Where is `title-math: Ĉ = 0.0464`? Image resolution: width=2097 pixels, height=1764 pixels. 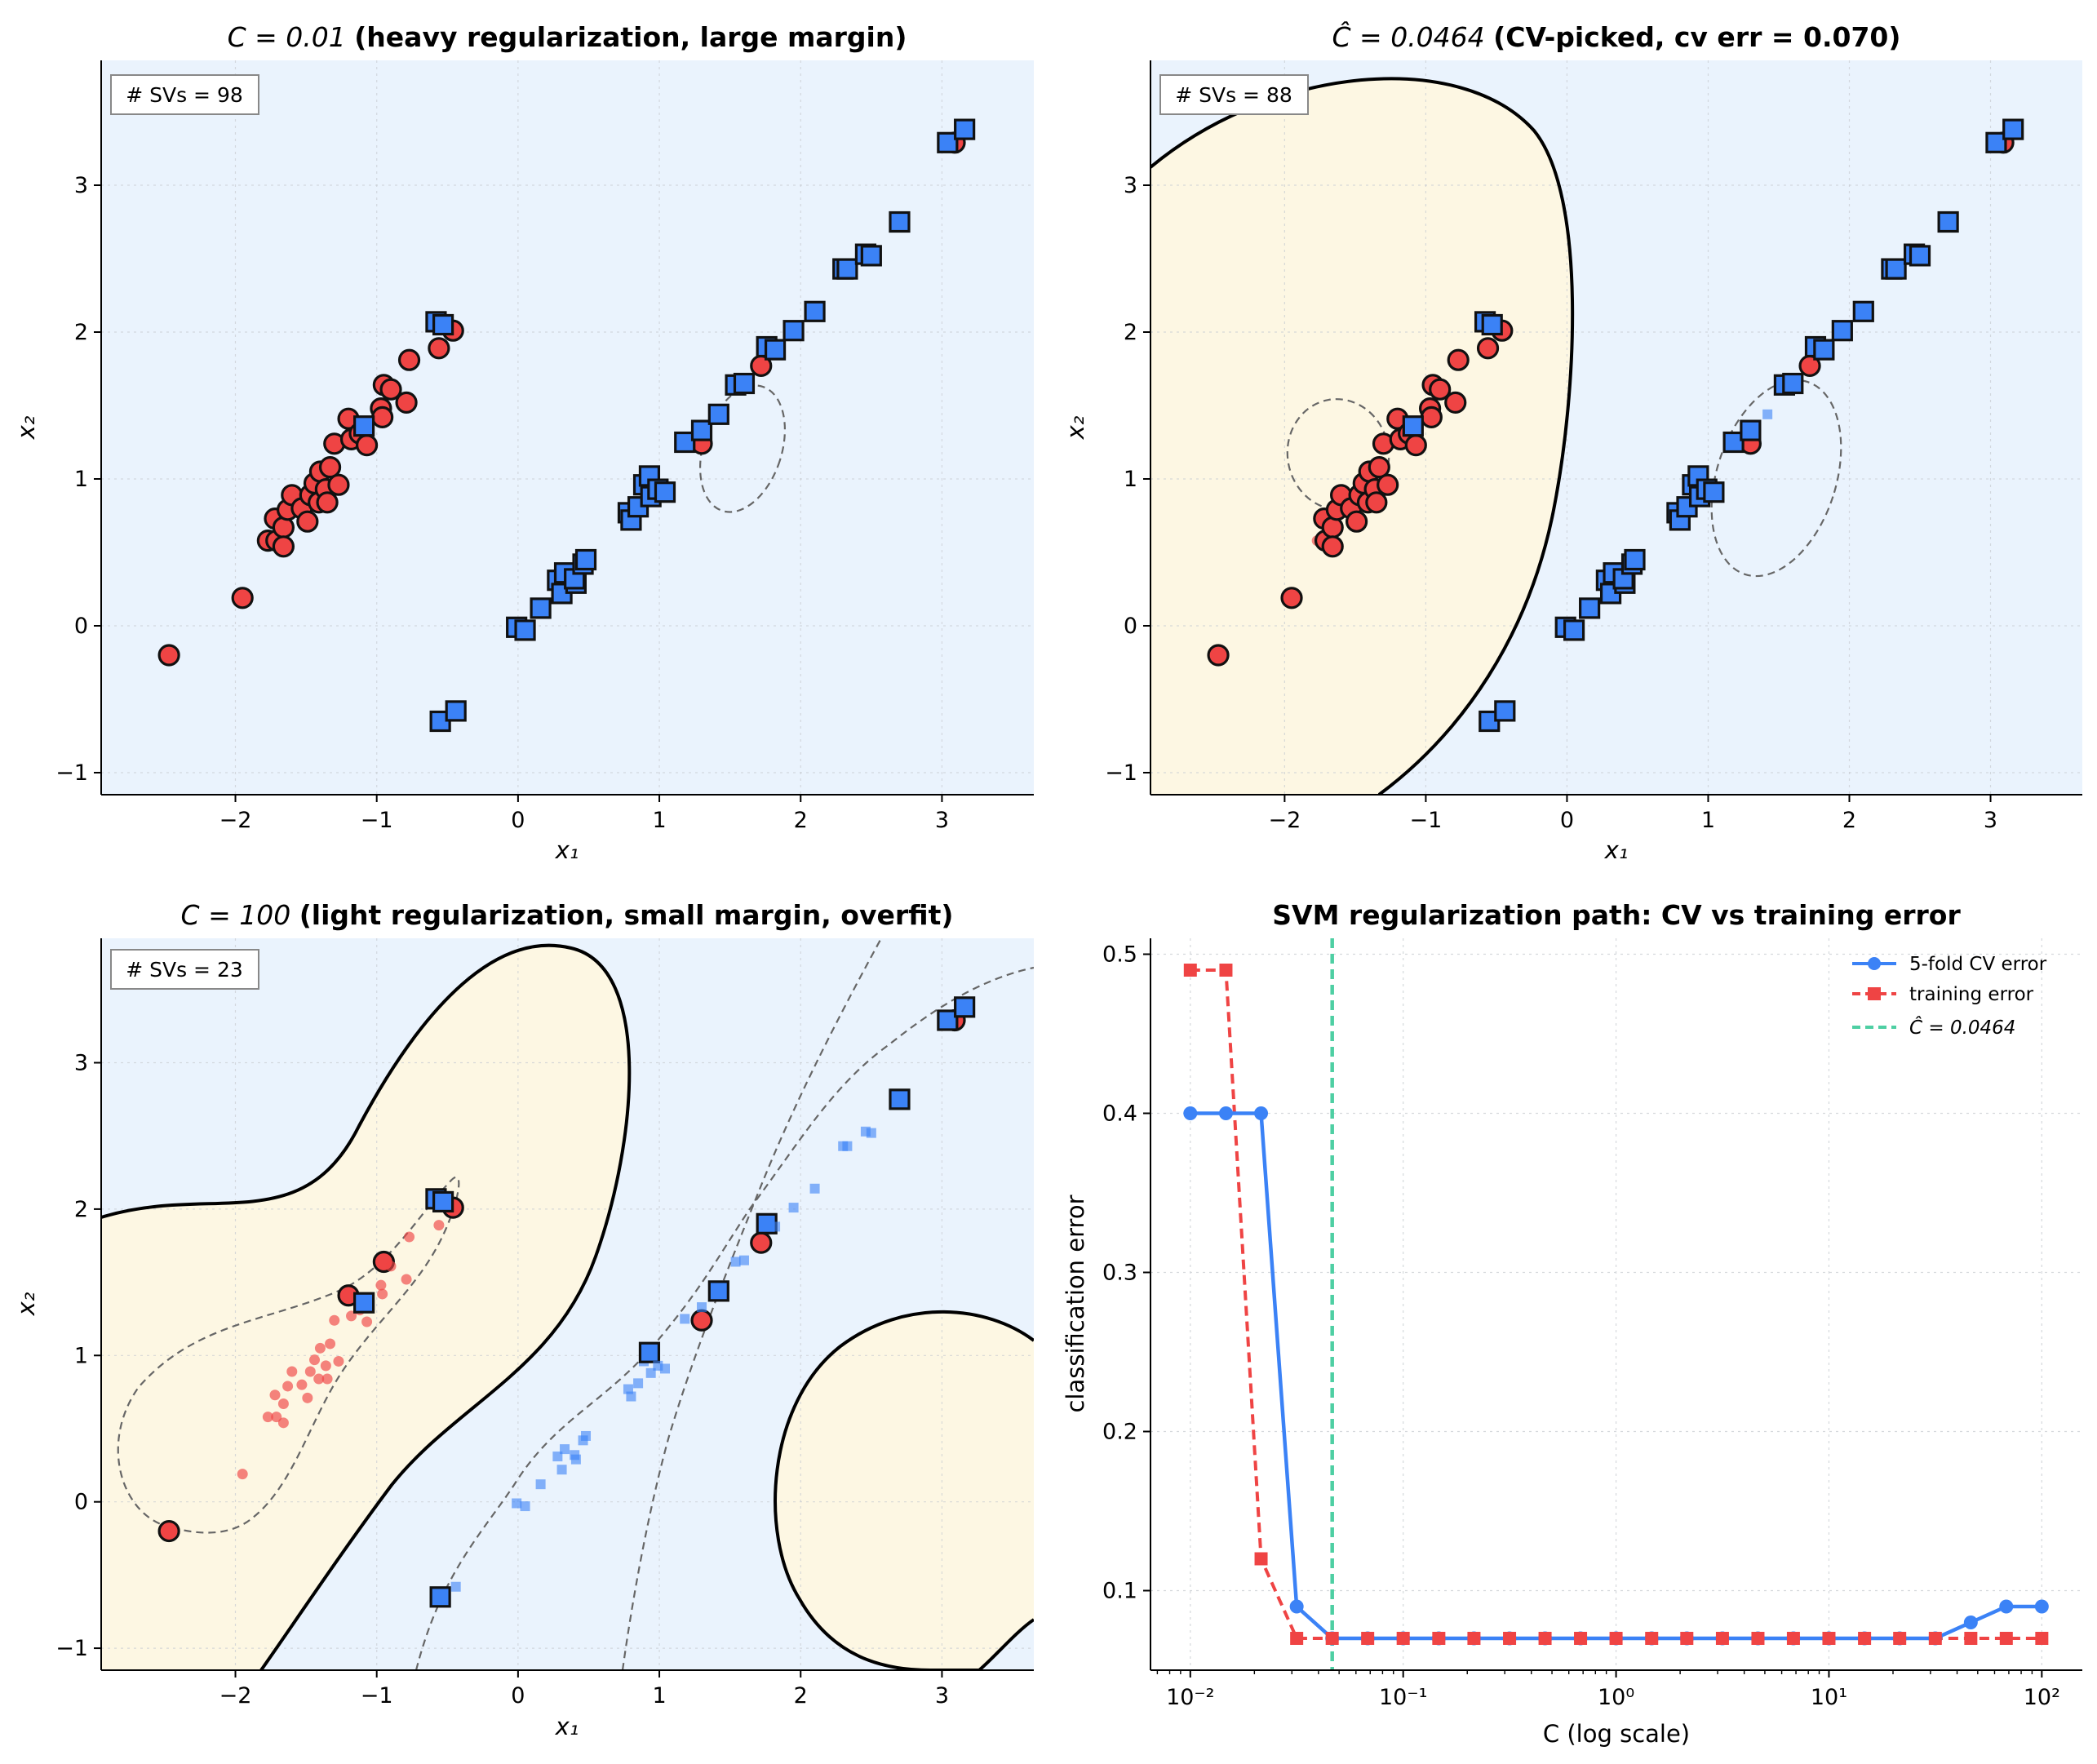
title-math: Ĉ = 0.0464 is located at coordinates (1408, 36).